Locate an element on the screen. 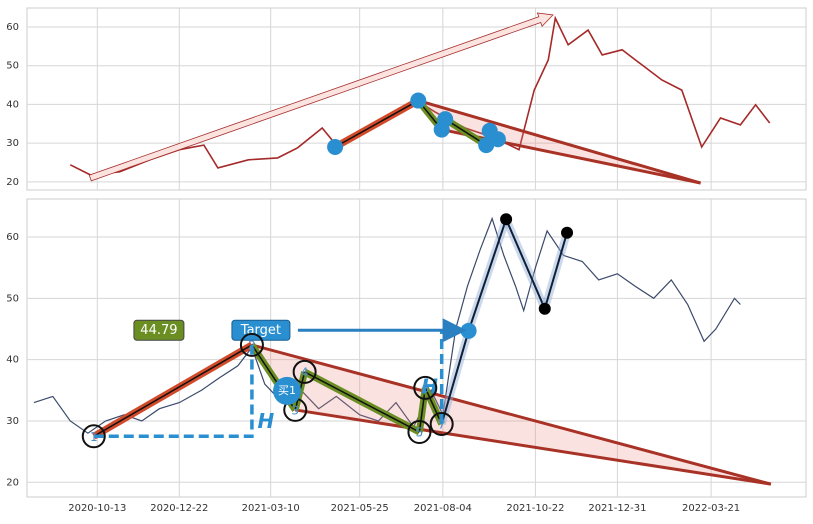 This screenshot has height=524, width=813. target-price-label: 44.79 is located at coordinates (158, 330).